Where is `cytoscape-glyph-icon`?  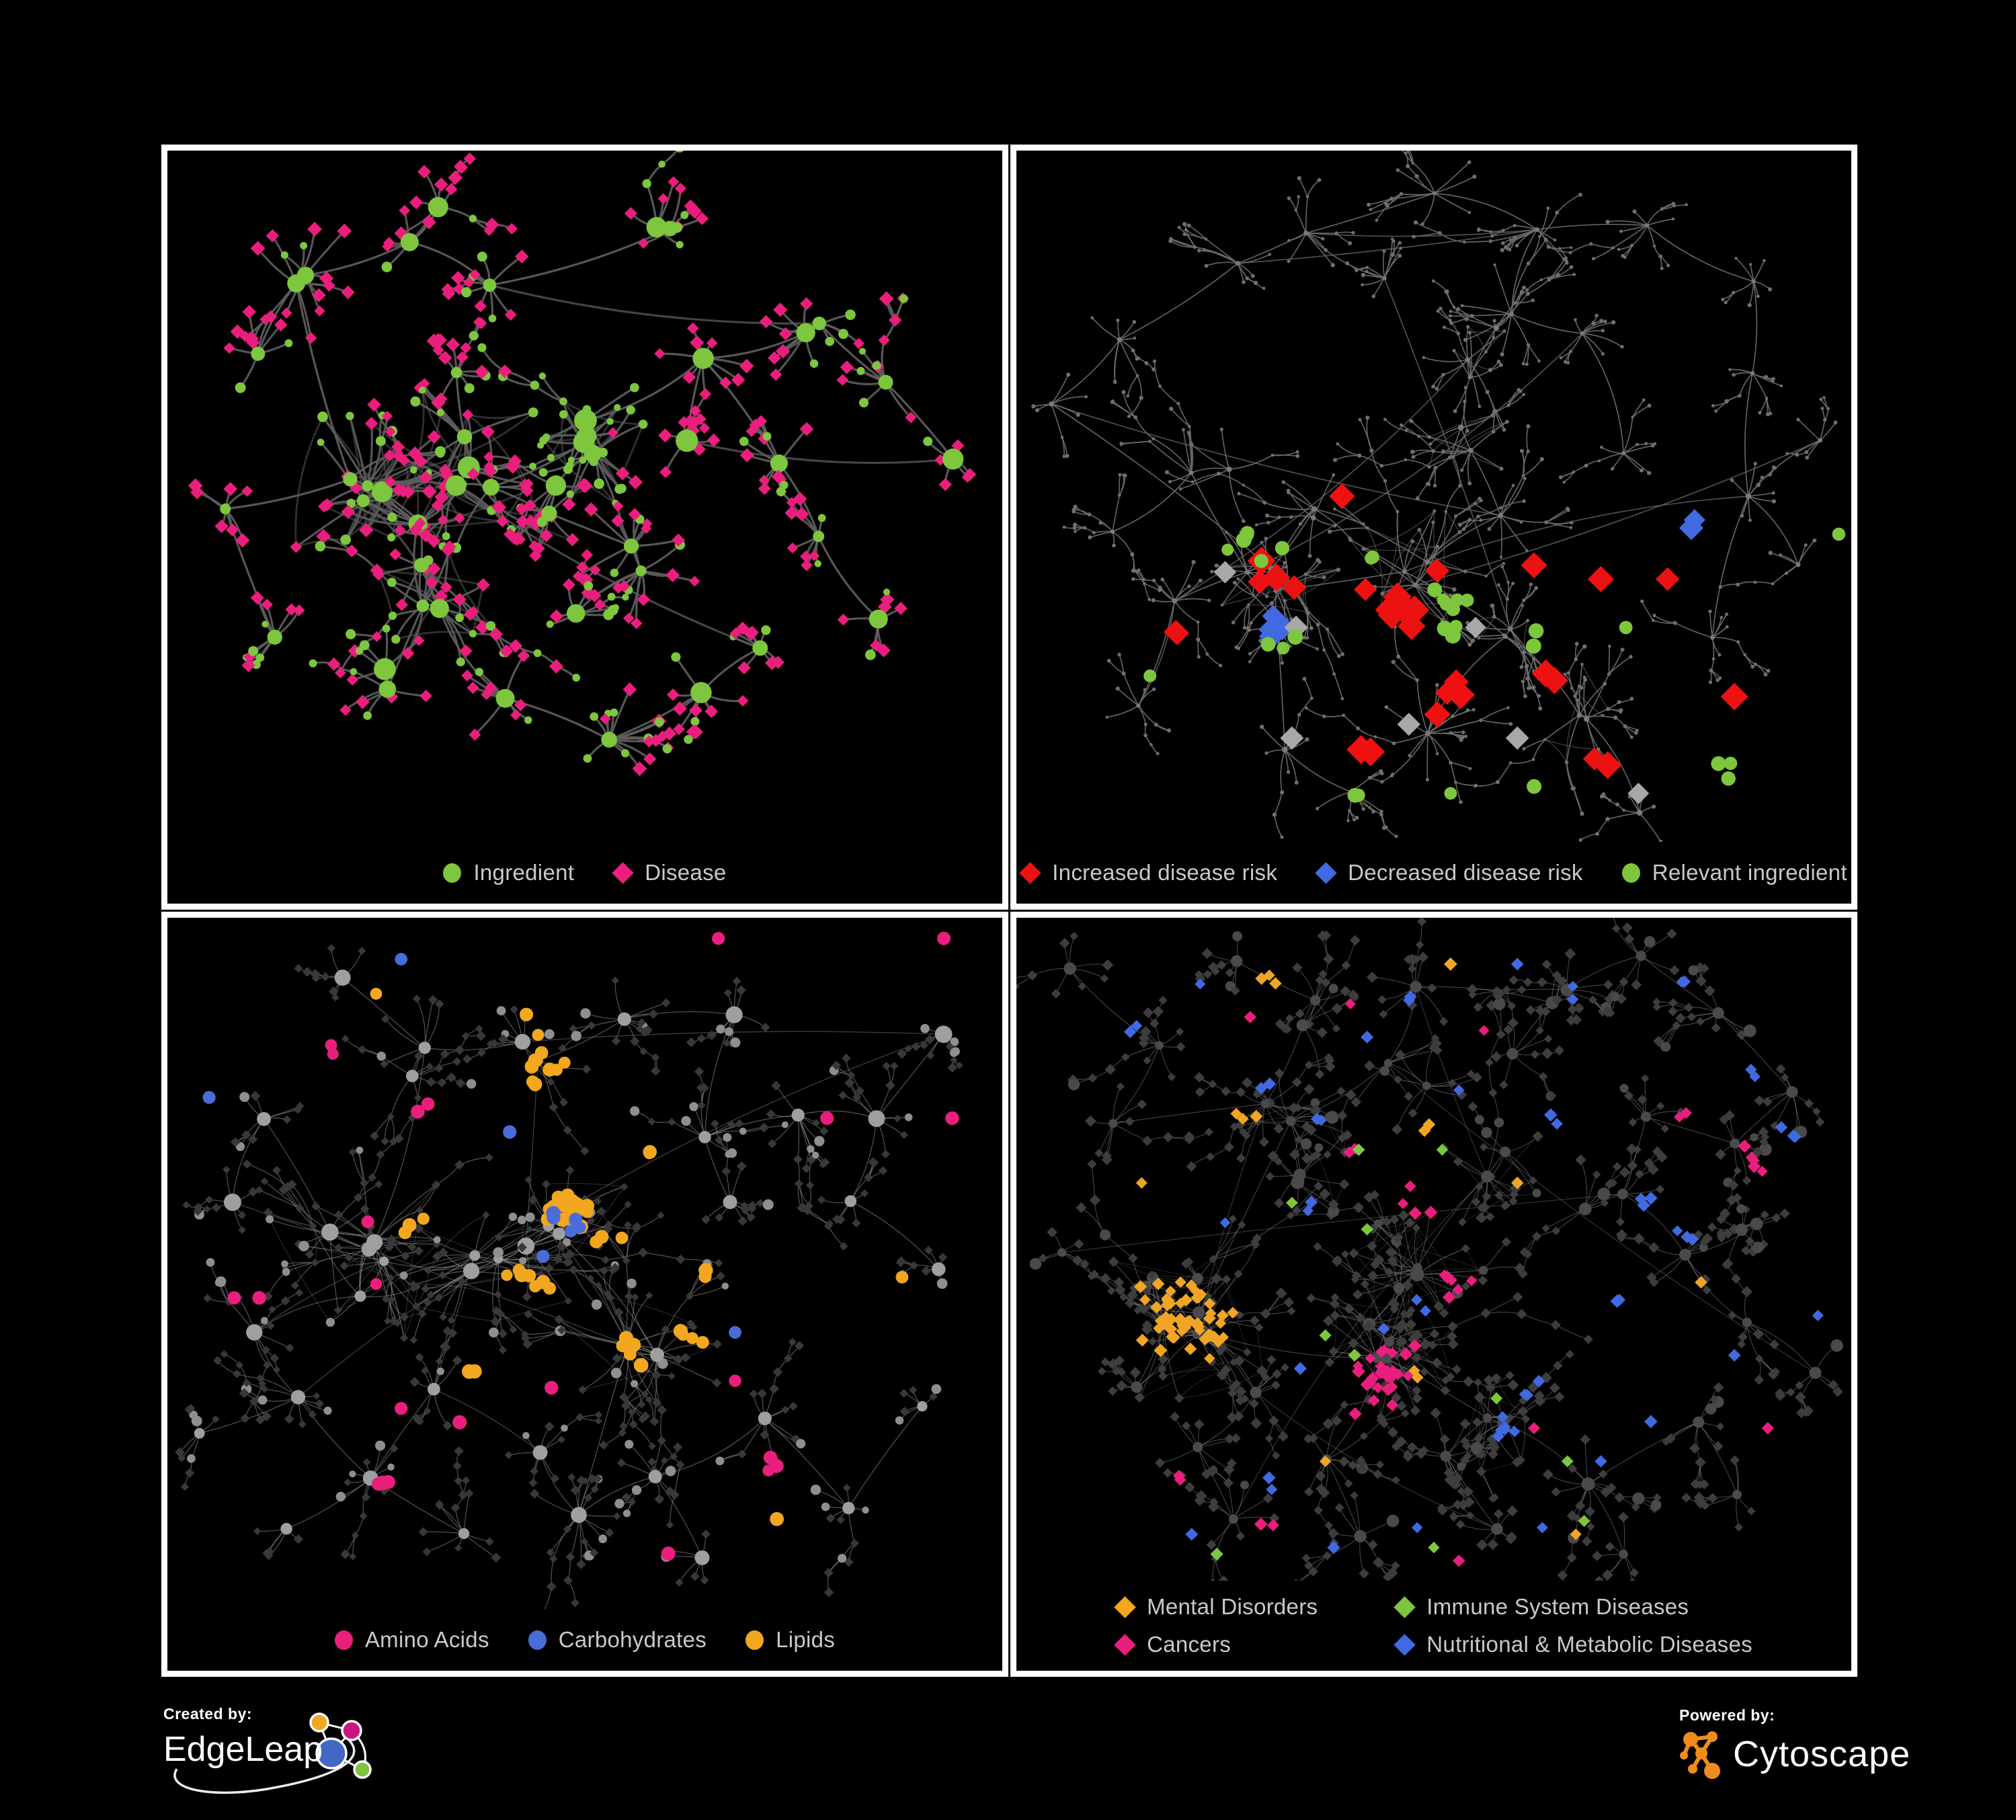 cytoscape-glyph-icon is located at coordinates (1700, 1755).